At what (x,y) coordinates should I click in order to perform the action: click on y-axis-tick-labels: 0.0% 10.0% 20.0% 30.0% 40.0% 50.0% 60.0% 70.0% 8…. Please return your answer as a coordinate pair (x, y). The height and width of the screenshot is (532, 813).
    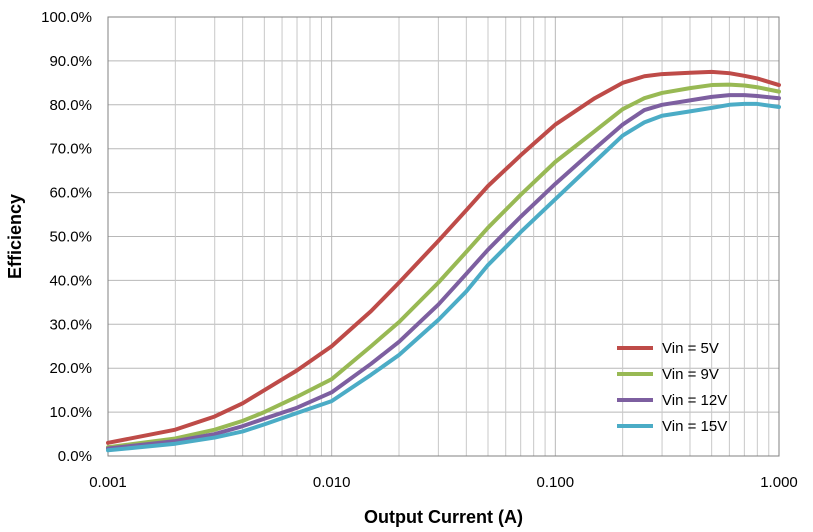
    Looking at the image, I should click on (66, 237).